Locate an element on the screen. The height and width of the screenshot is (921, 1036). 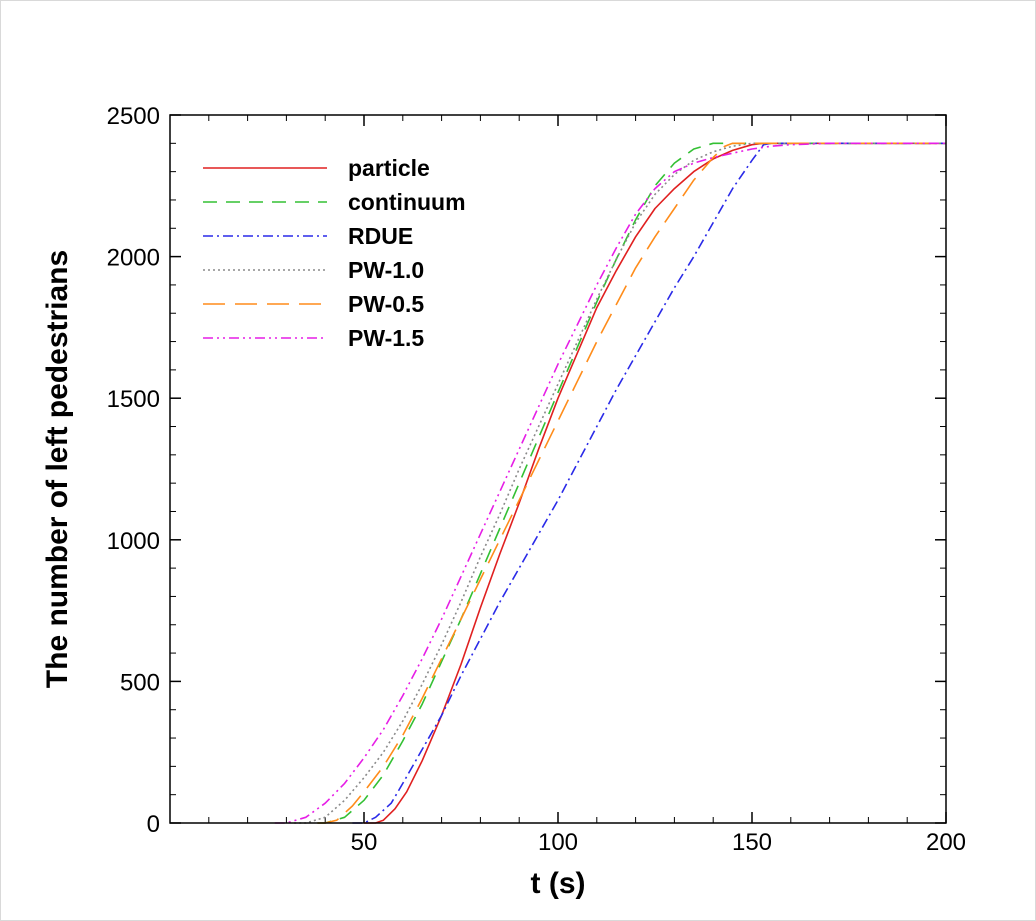
x-axis-title: t (s) is located at coordinates (558, 883).